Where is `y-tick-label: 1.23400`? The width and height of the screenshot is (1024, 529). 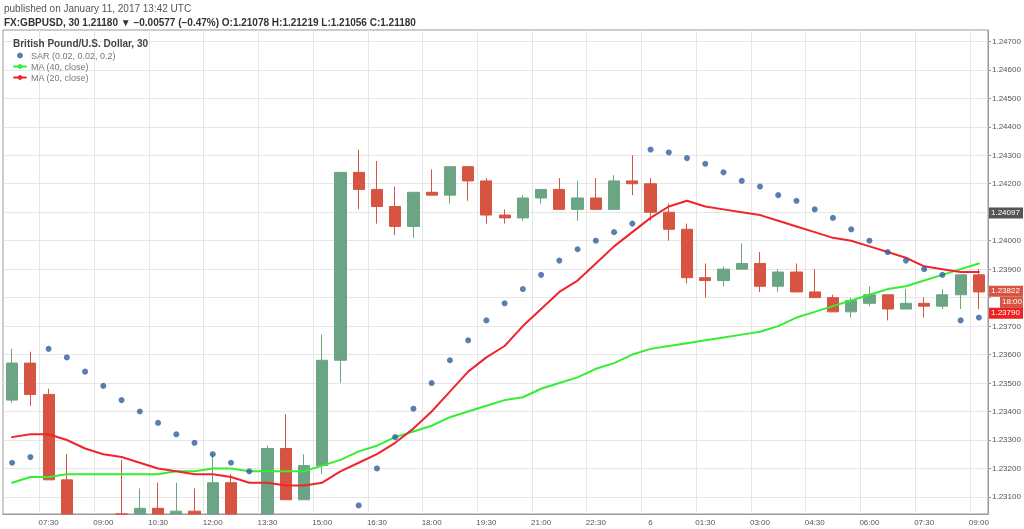 y-tick-label: 1.23400 is located at coordinates (1007, 412).